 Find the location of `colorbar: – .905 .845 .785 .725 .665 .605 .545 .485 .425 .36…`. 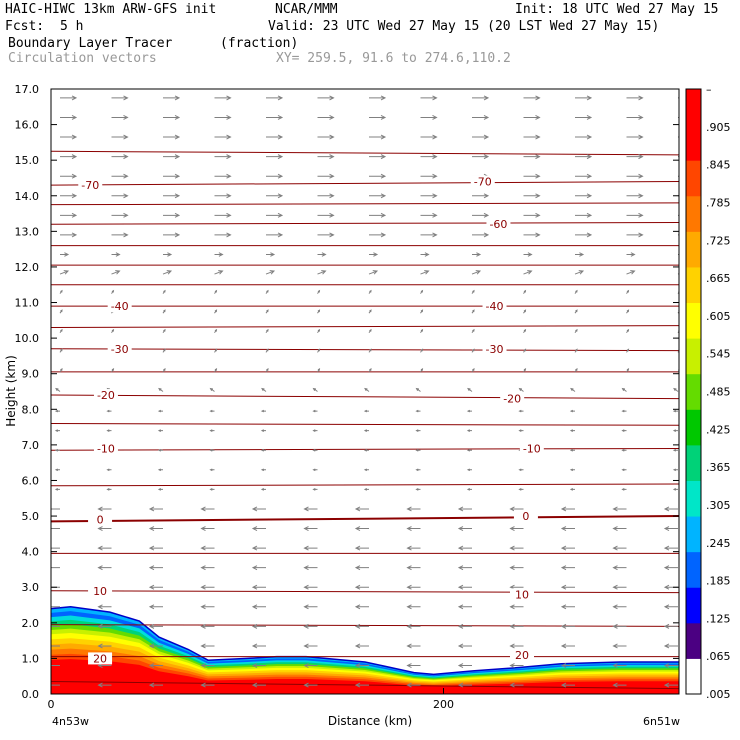

colorbar: – .905 .845 .785 .725 .665 .605 .545 .485 .425 .36… is located at coordinates (708, 392).